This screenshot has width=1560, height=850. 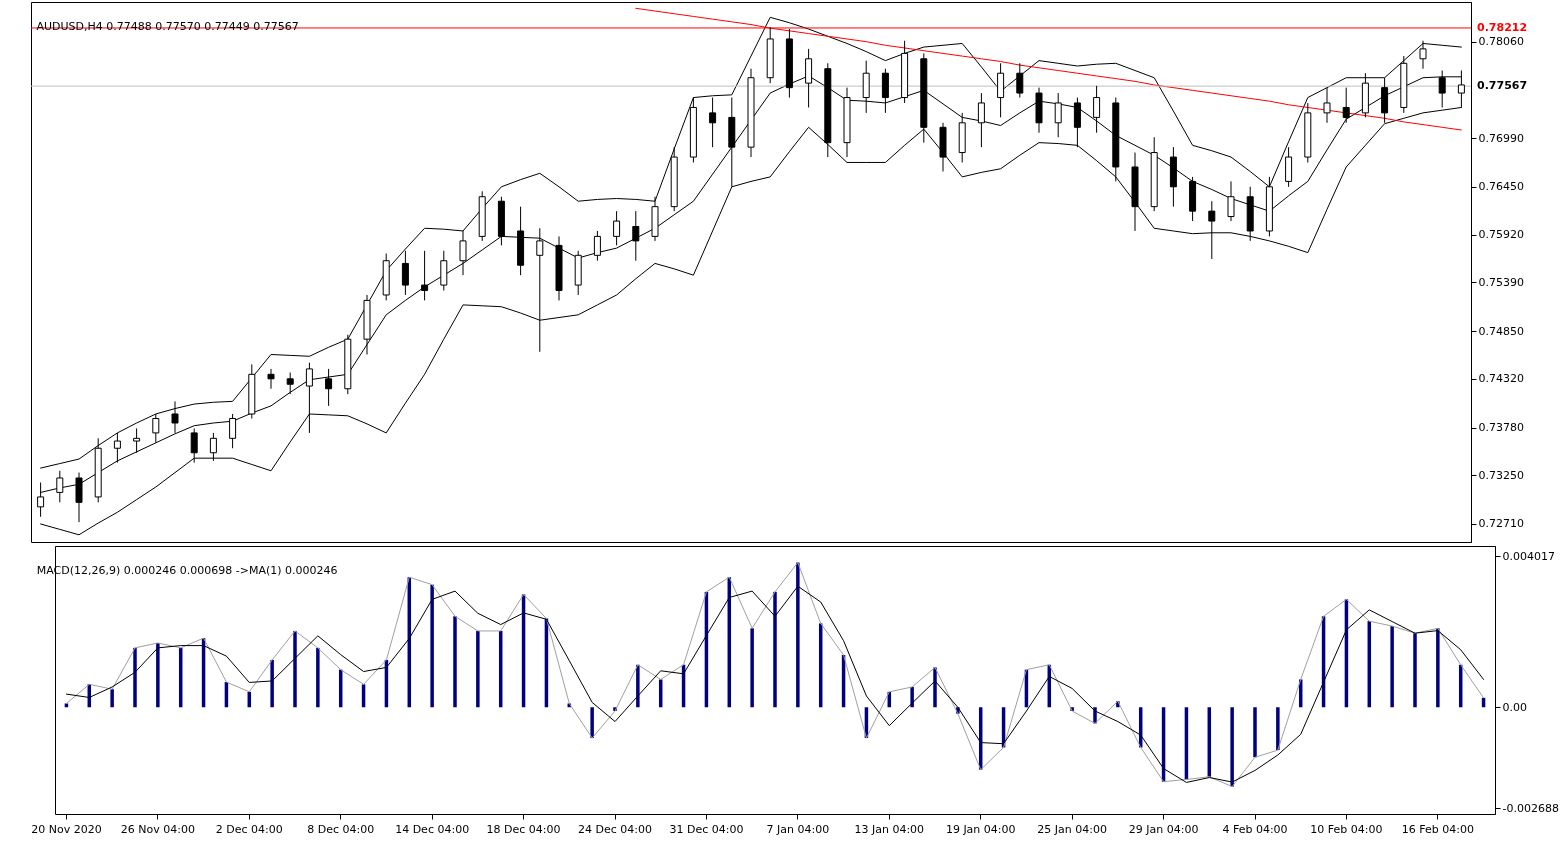 What do you see at coordinates (1501, 428) in the screenshot?
I see `y-tick-label: 0.73780` at bounding box center [1501, 428].